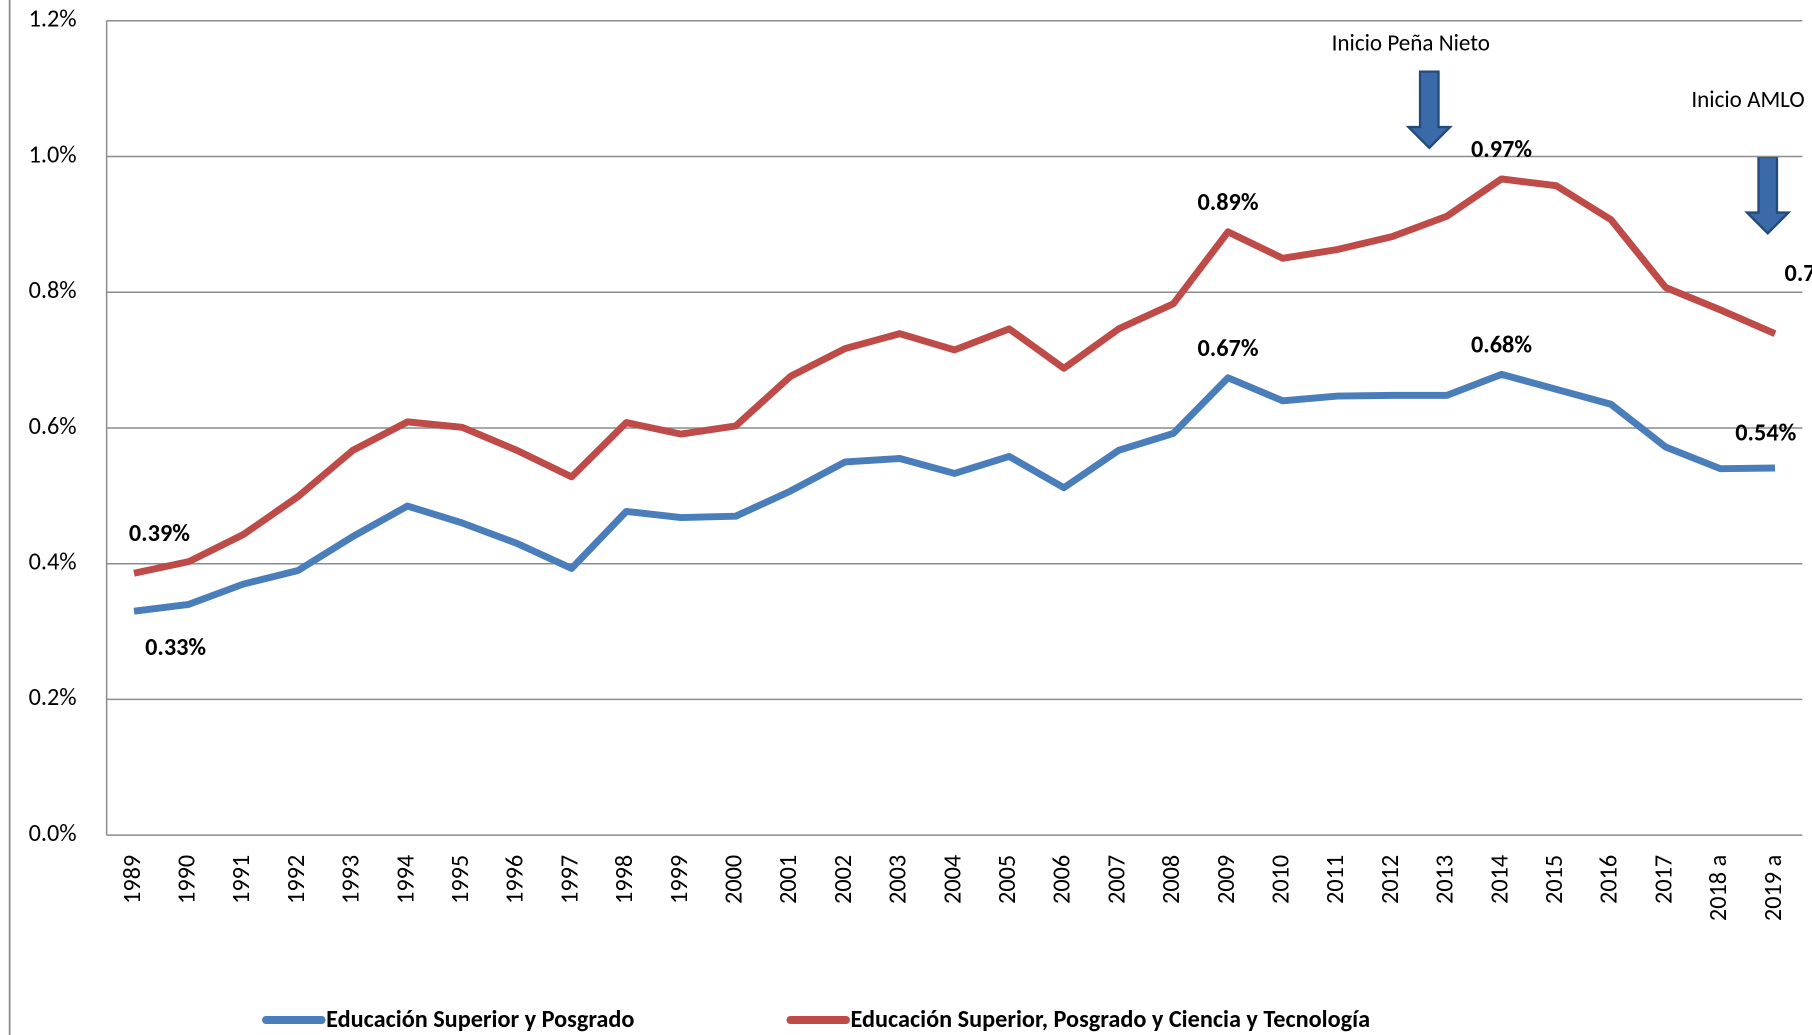 The image size is (1812, 1035). What do you see at coordinates (1501, 149) in the screenshot?
I see `data-label: 0.97%` at bounding box center [1501, 149].